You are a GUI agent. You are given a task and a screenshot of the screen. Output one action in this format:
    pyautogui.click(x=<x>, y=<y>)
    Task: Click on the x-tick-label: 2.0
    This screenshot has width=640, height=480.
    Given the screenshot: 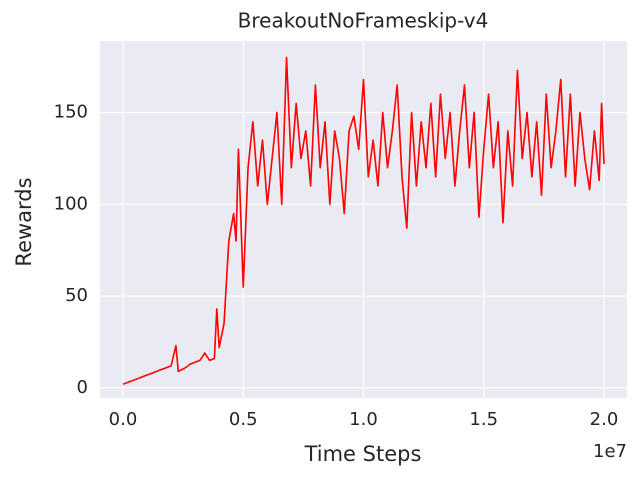 What is the action you would take?
    pyautogui.click(x=604, y=419)
    